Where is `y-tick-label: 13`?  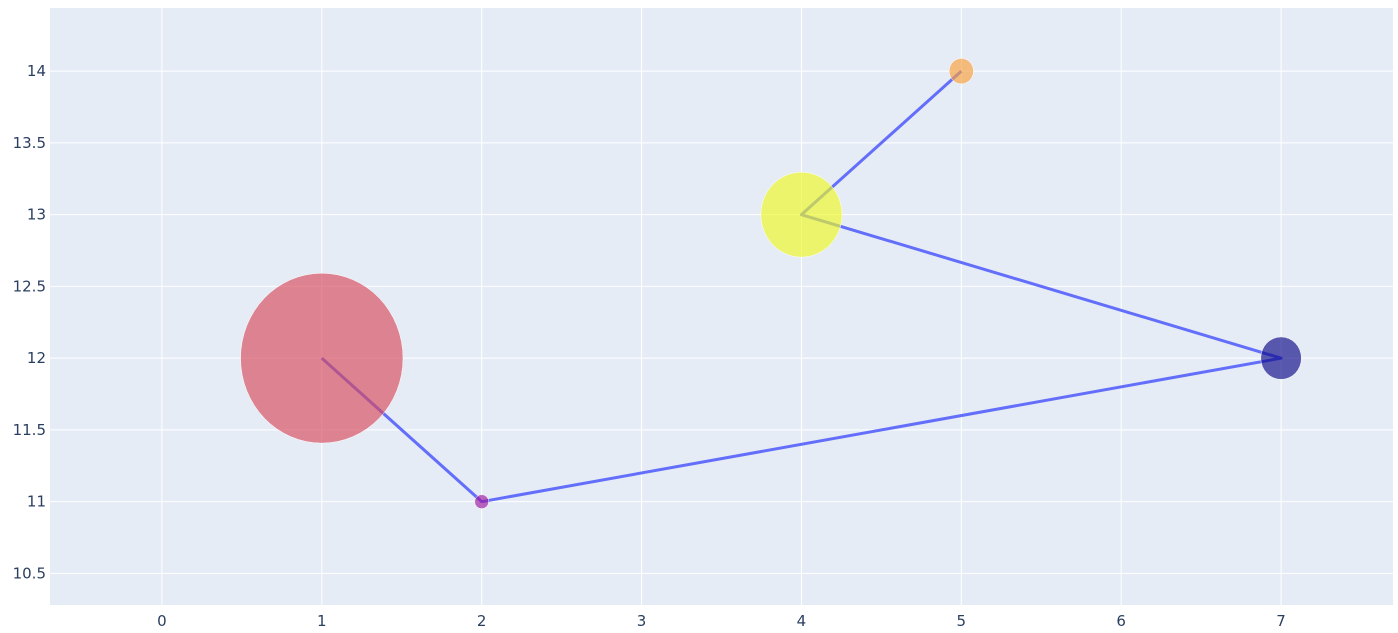
y-tick-label: 13 is located at coordinates (36, 215).